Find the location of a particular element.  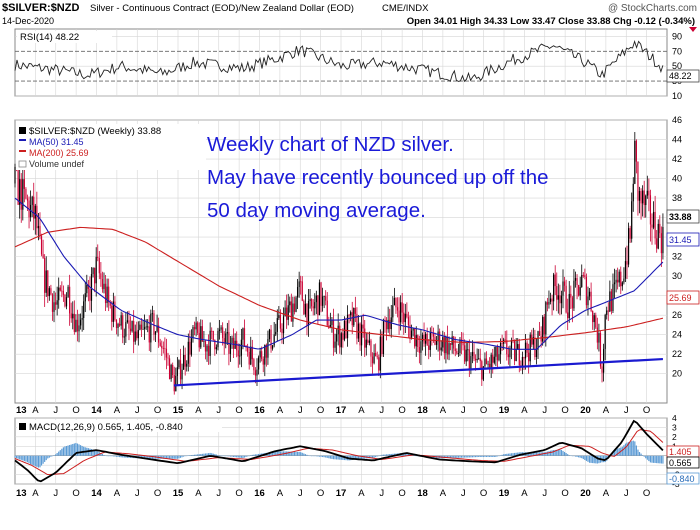

macd-line is located at coordinates (339, 451).